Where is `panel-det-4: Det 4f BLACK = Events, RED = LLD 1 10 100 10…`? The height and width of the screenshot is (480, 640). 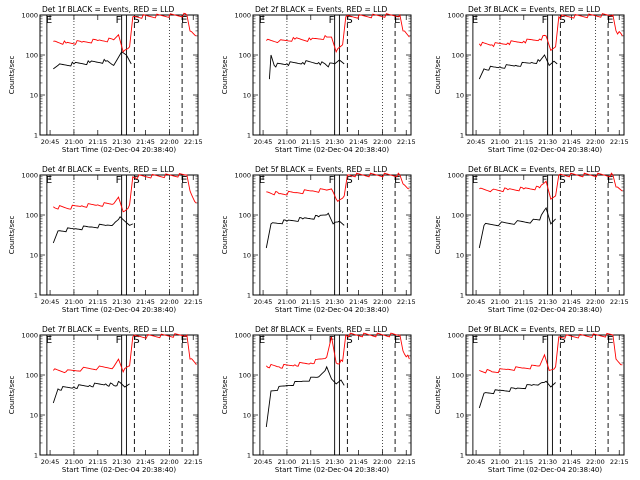 panel-det-4: Det 4f BLACK = Events, RED = LLD 1 10 100 10… is located at coordinates (105, 239).